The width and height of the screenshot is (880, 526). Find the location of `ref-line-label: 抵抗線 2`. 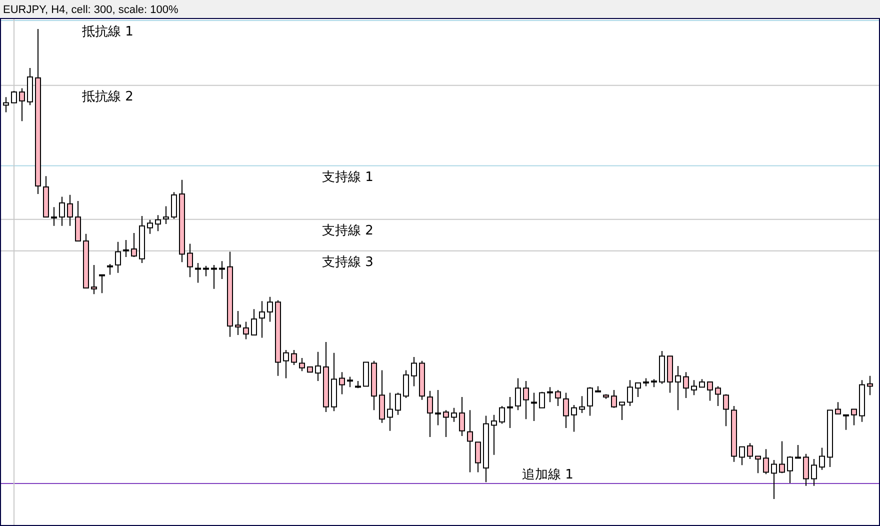

ref-line-label: 抵抗線 2 is located at coordinates (107, 96).